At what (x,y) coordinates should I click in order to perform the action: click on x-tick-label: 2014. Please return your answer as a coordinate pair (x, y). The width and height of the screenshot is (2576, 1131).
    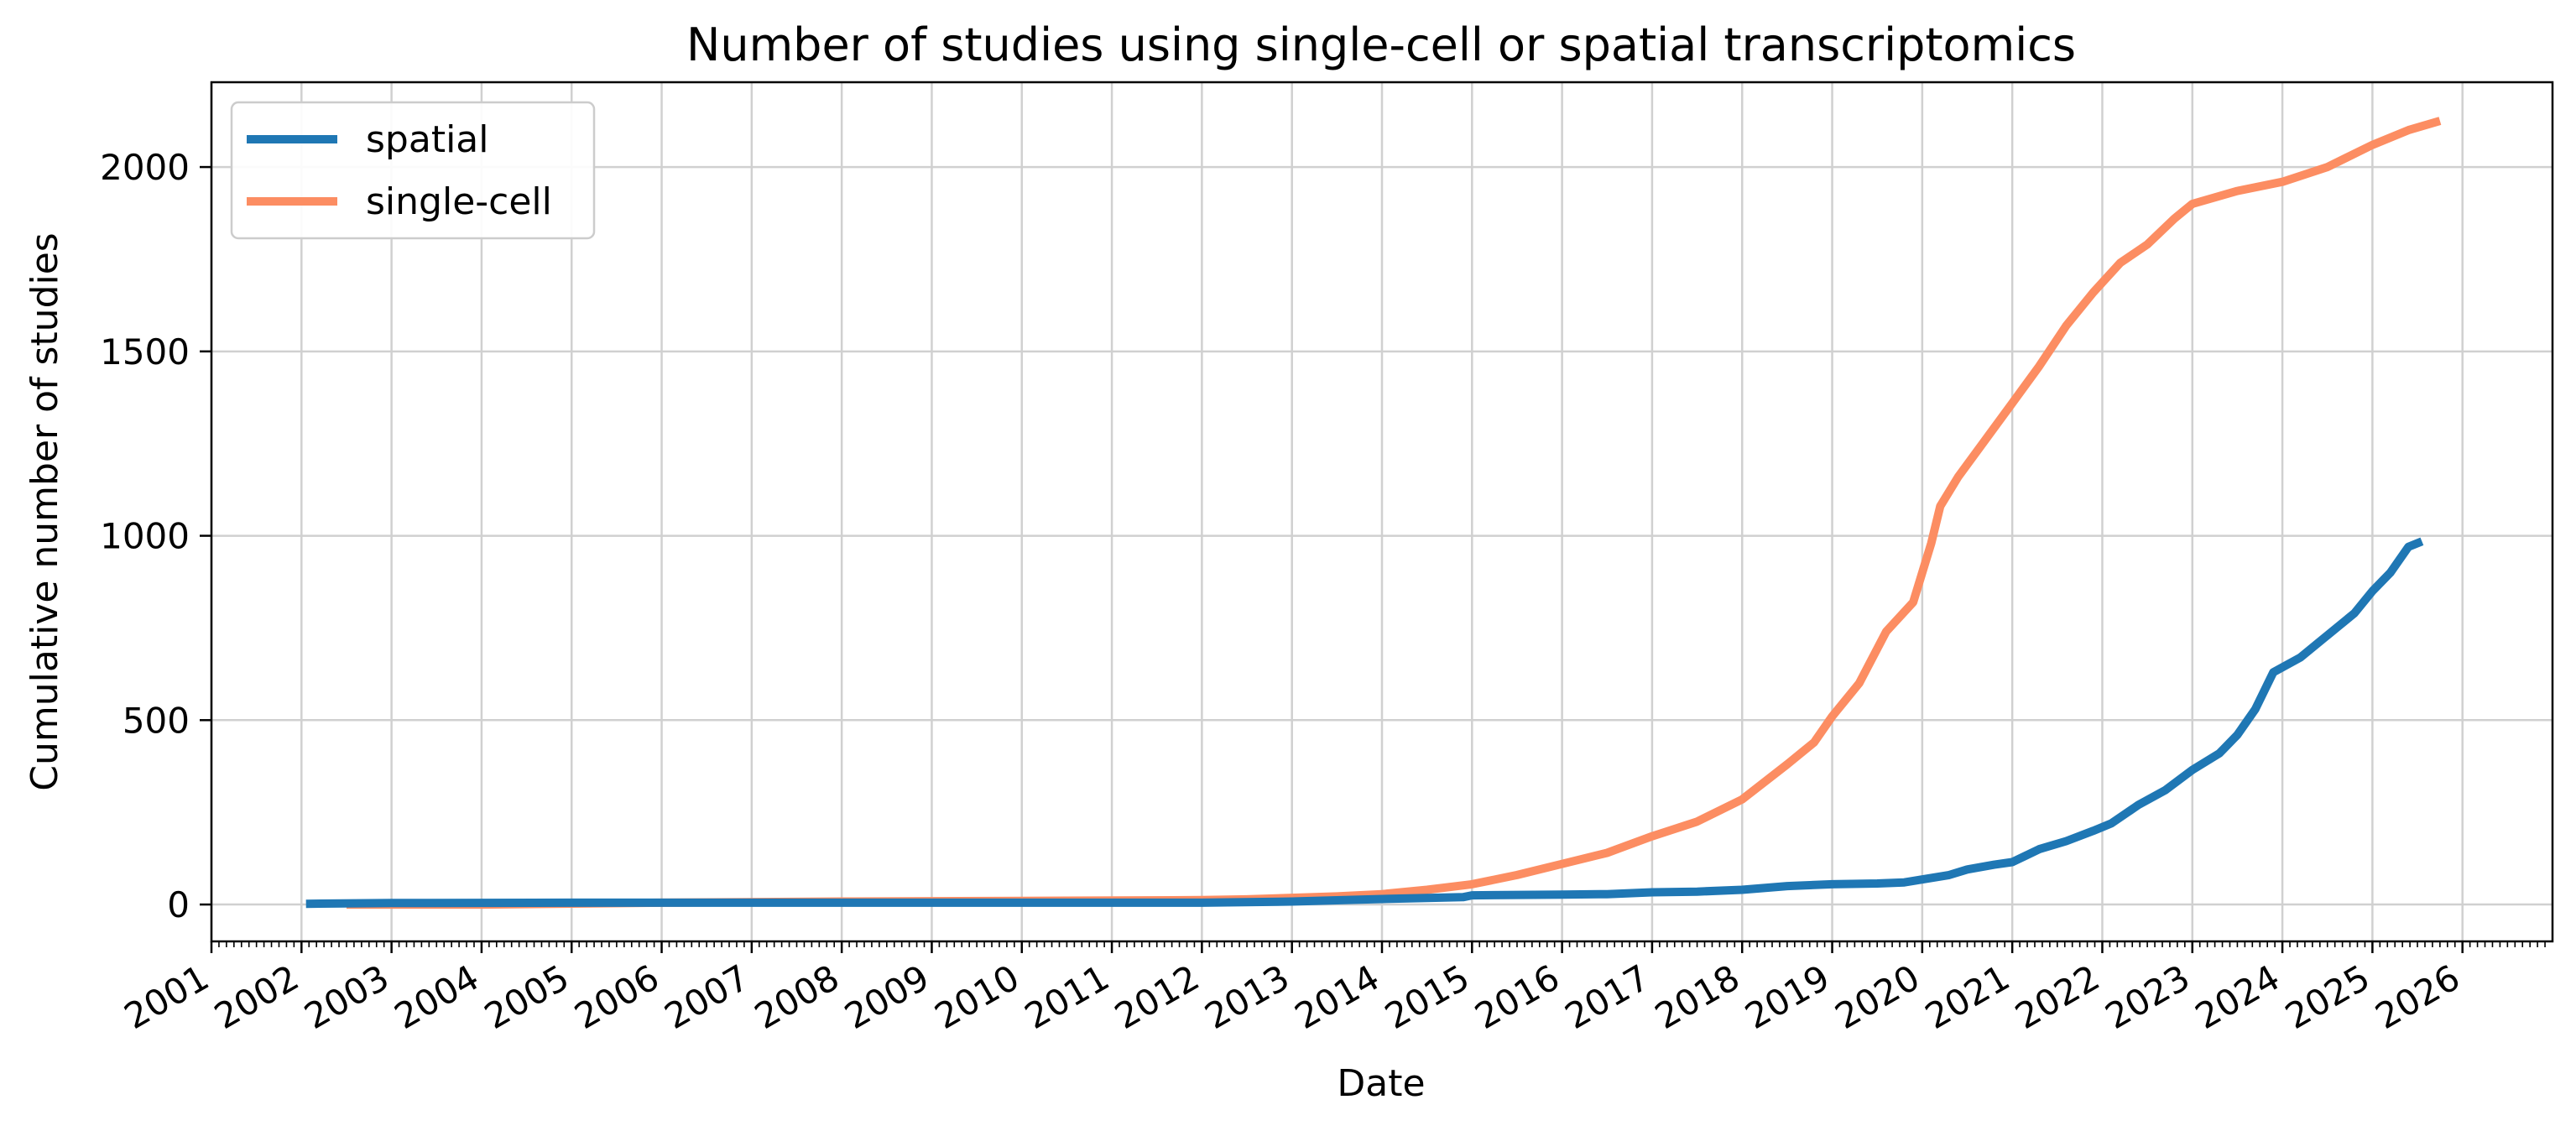
    Looking at the image, I should click on (1337, 996).